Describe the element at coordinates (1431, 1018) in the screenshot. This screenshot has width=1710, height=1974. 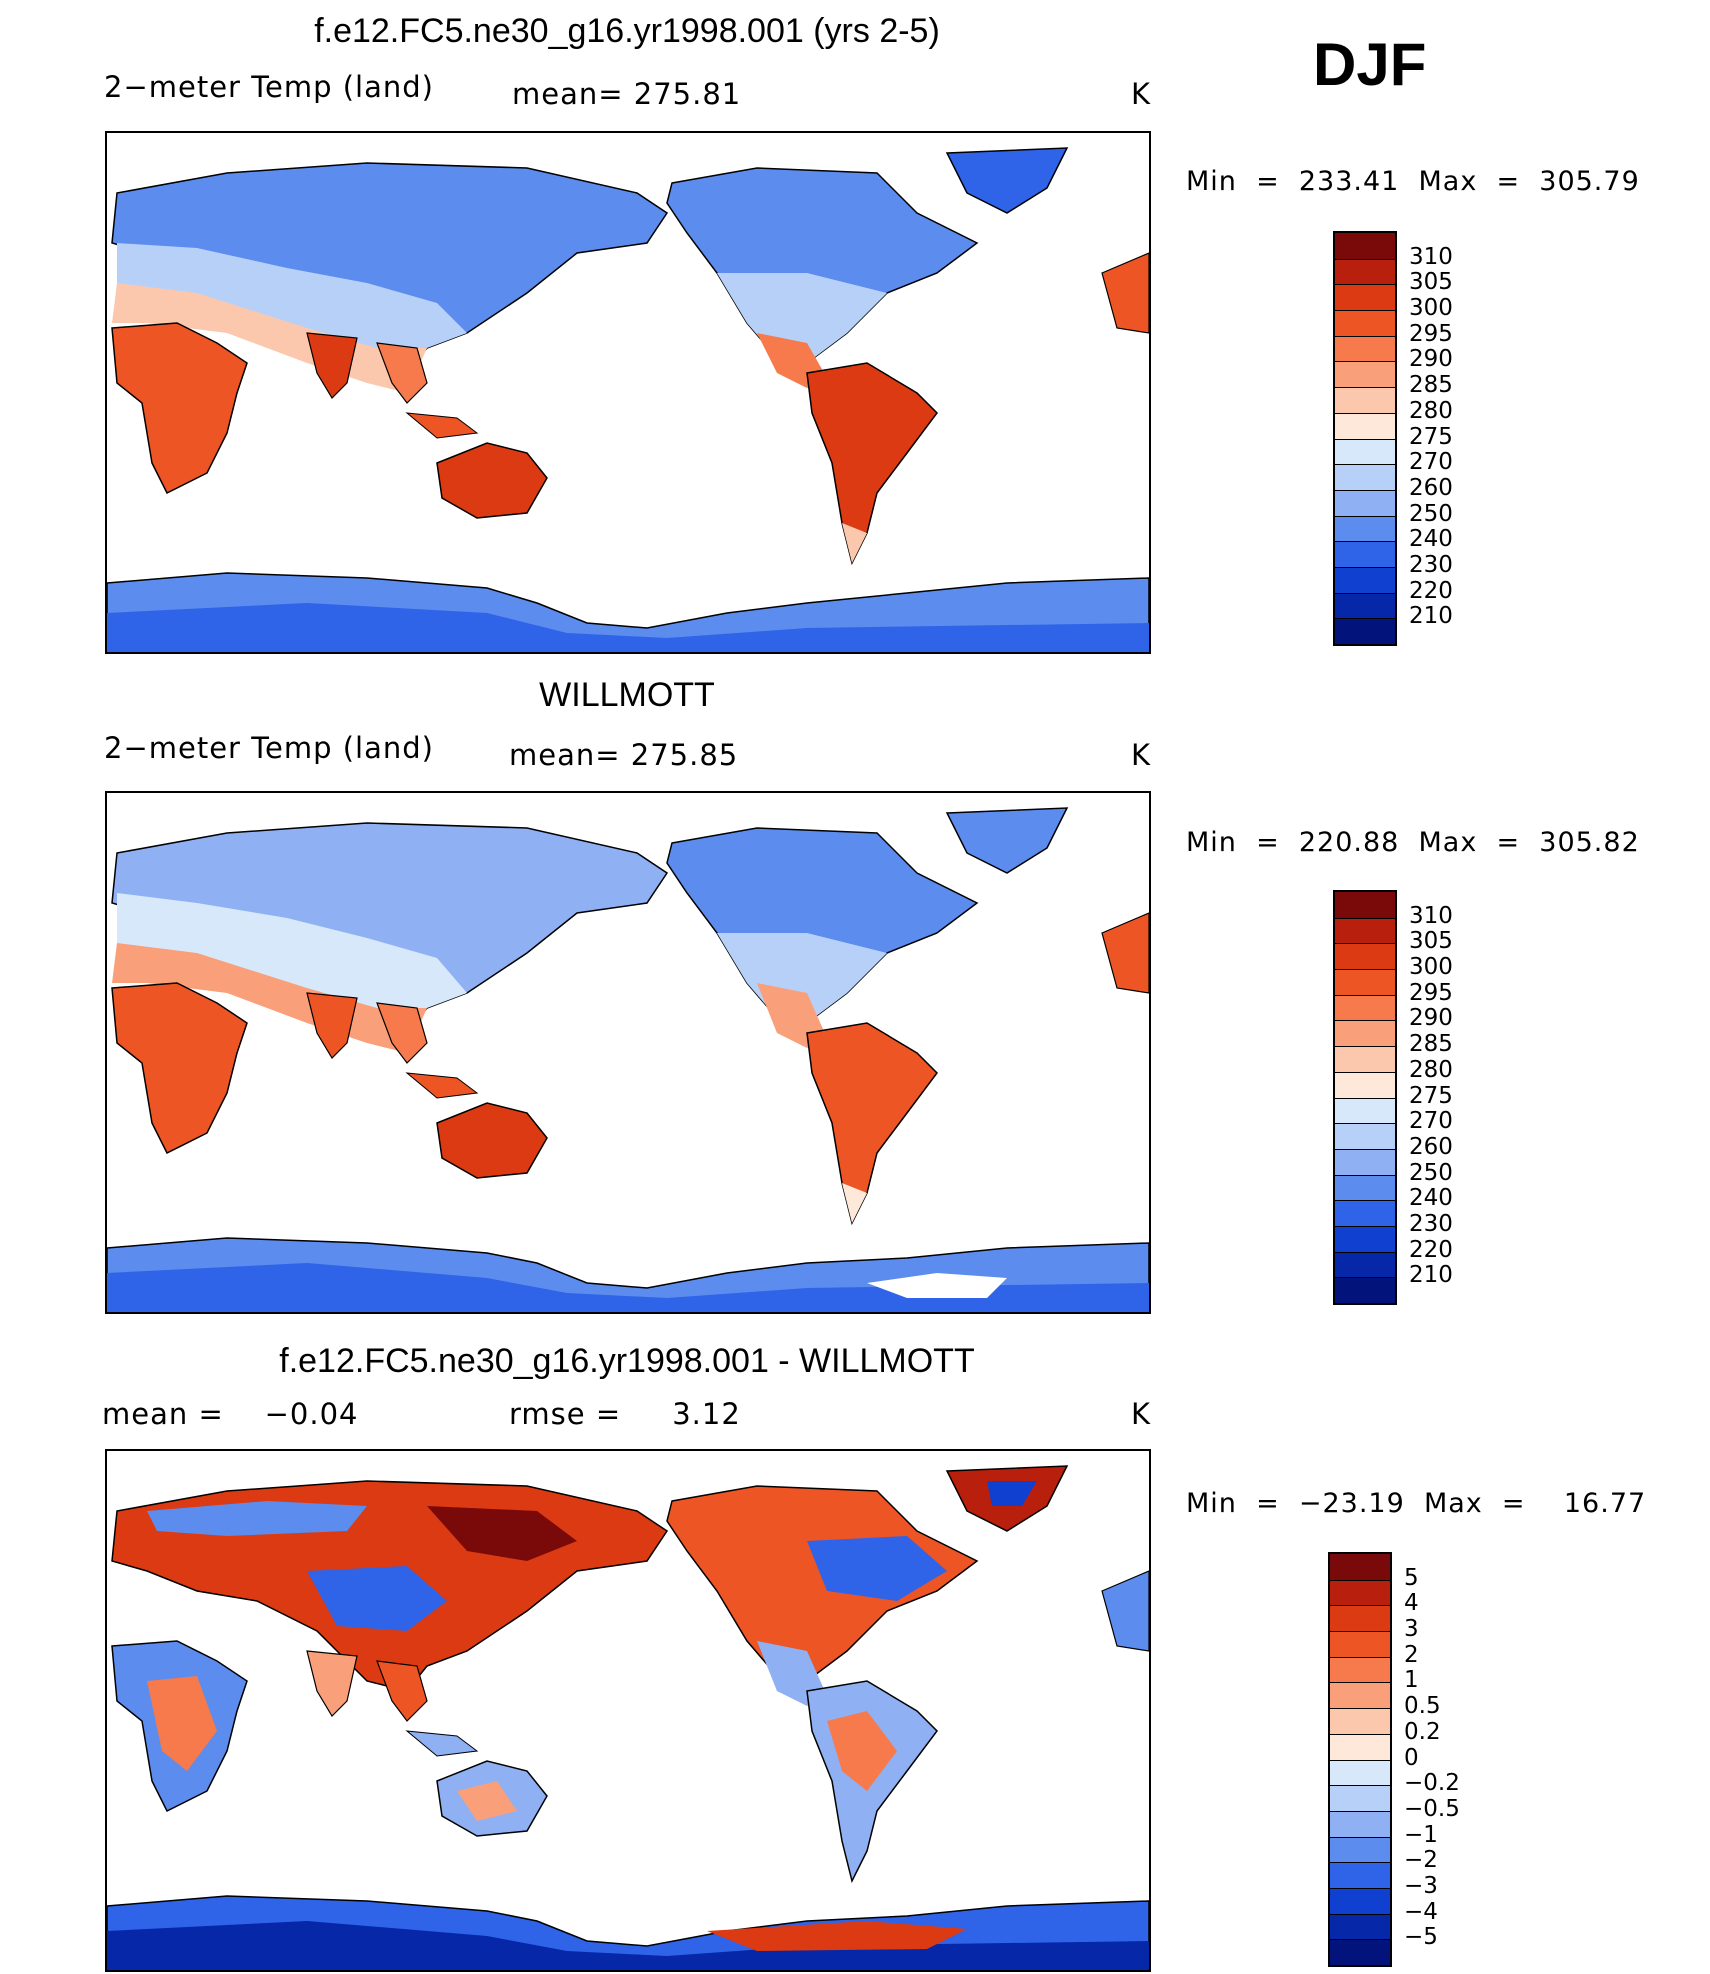
I see `colorbar-tick-label: 290` at that location.